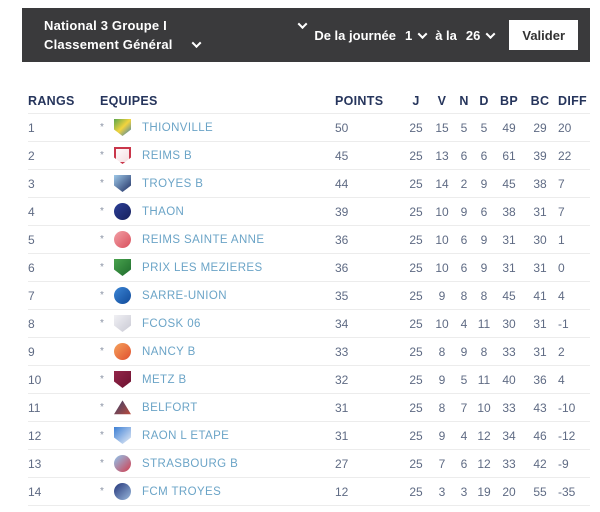 The width and height of the screenshot is (600, 512). Describe the element at coordinates (567, 407) in the screenshot. I see `cell-diff: -10` at that location.